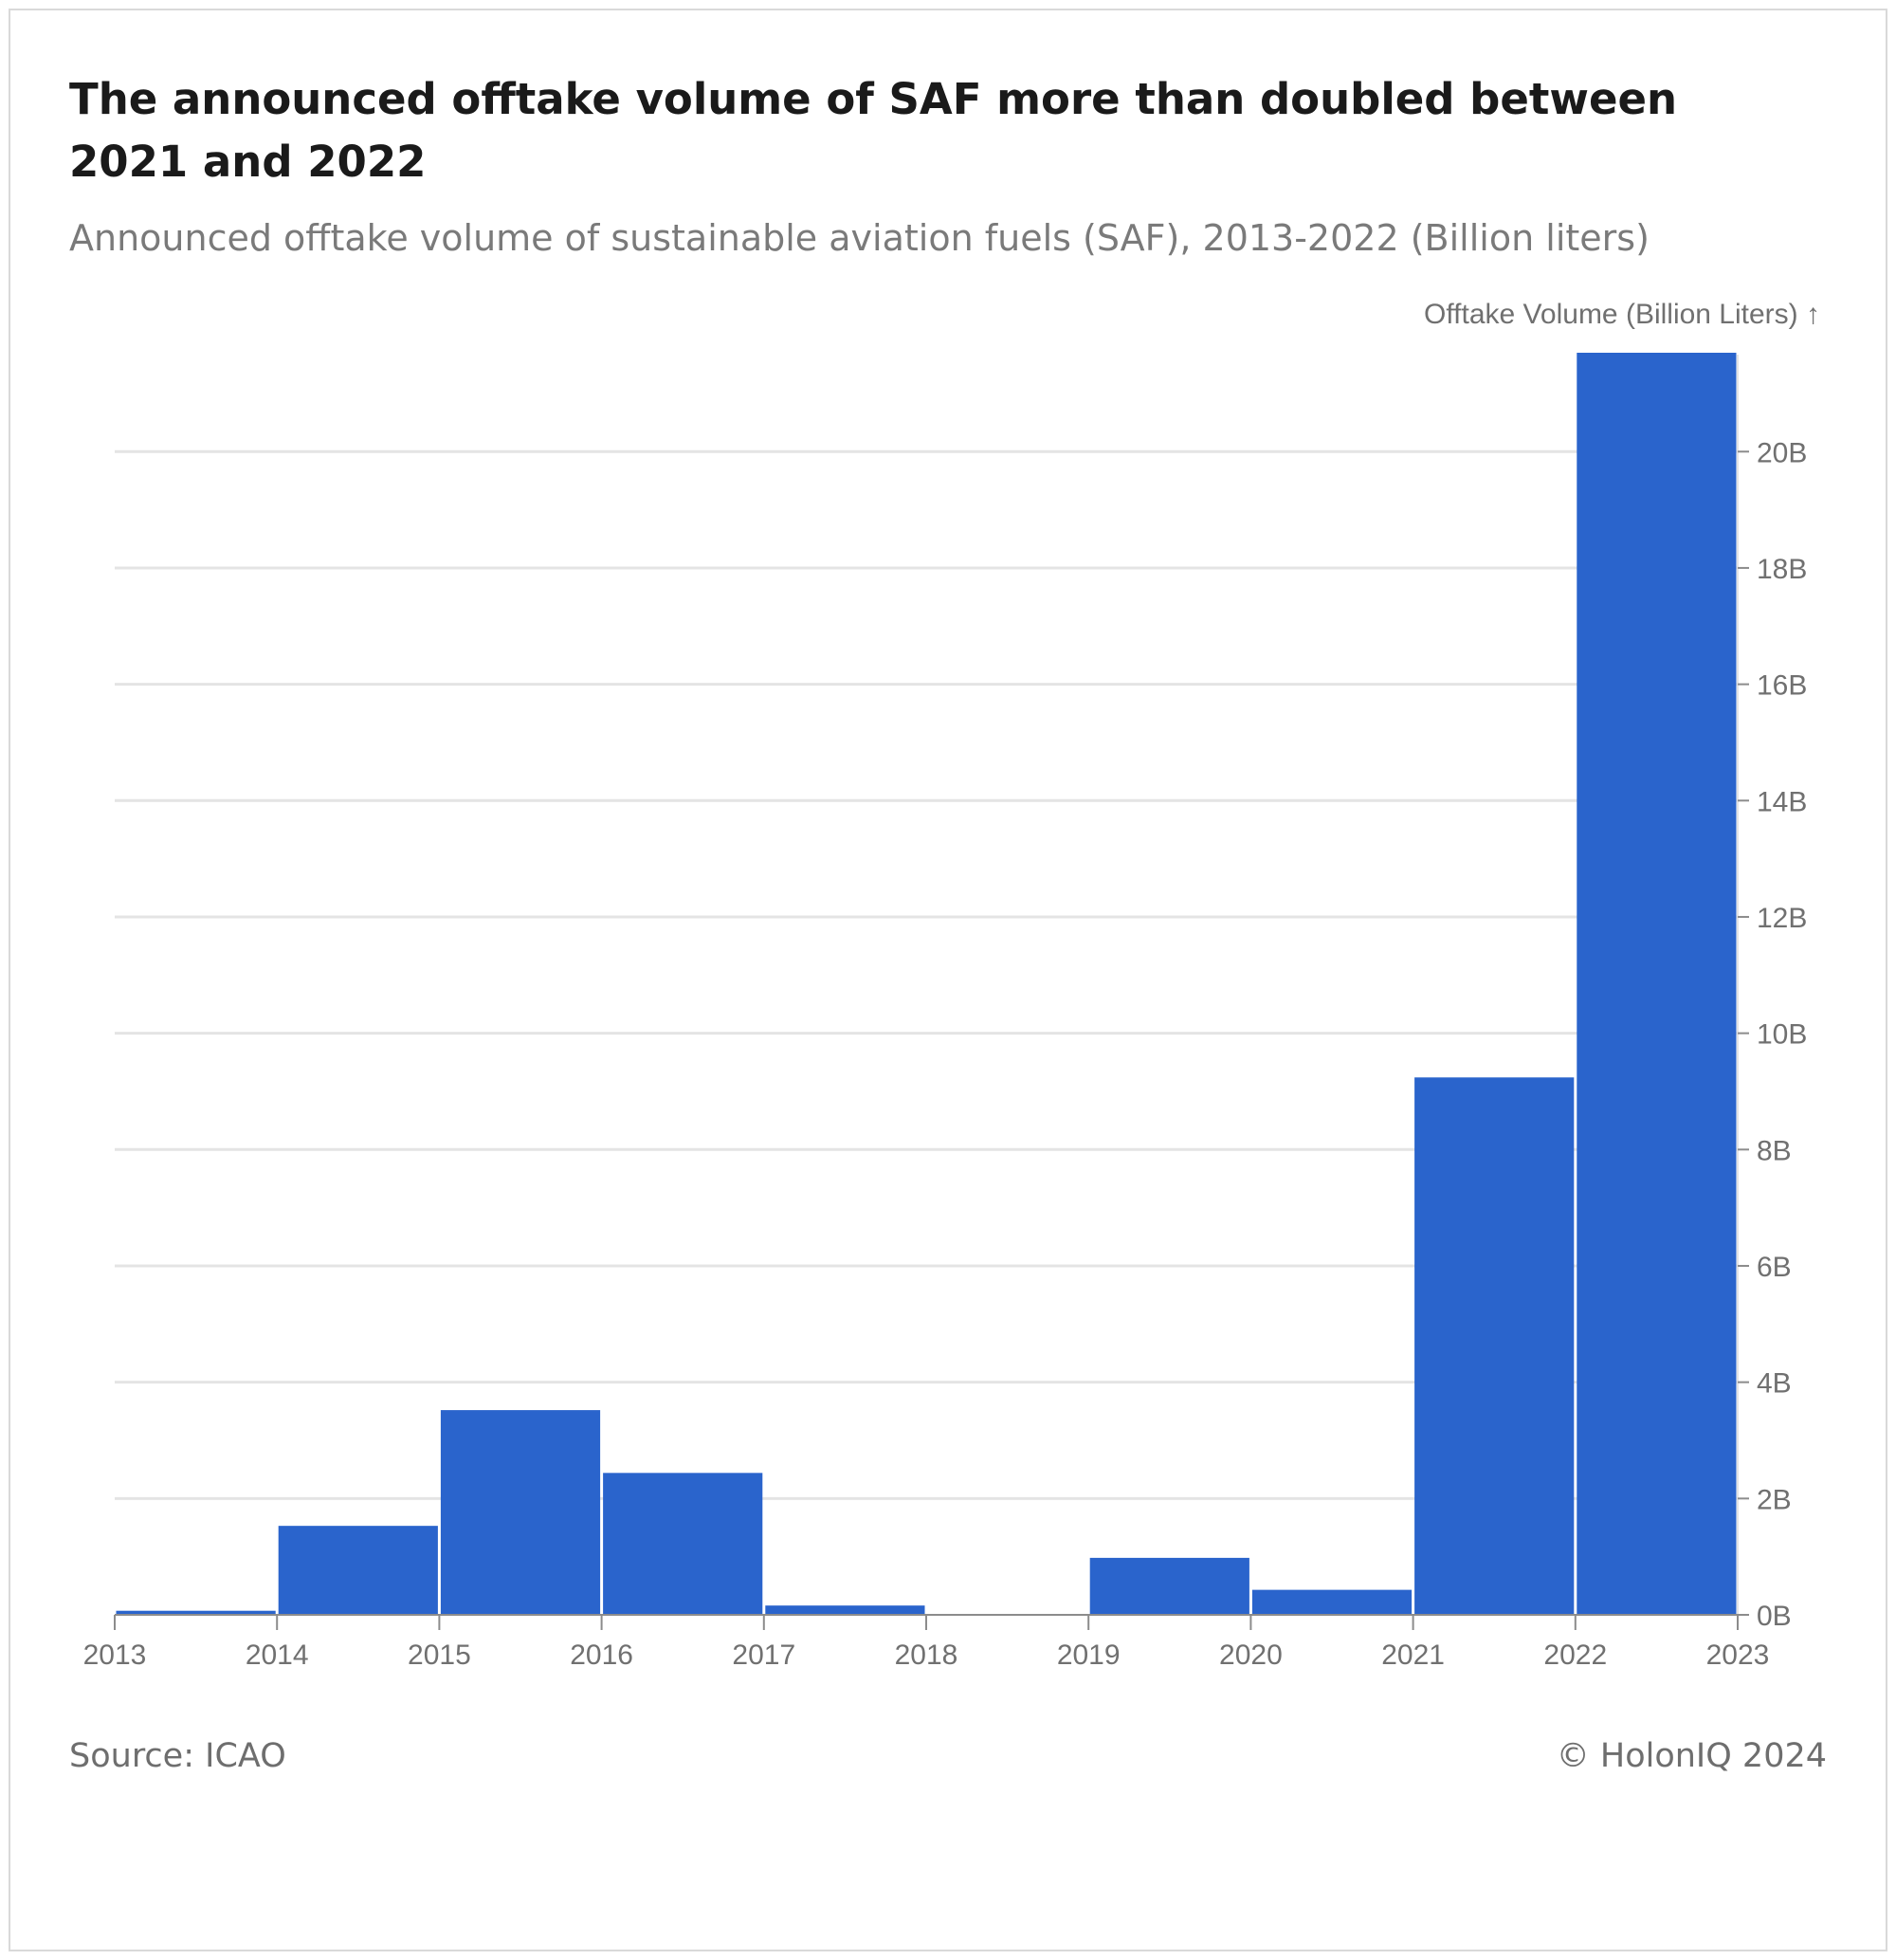 The width and height of the screenshot is (1896, 1960). Describe the element at coordinates (1774, 1499) in the screenshot. I see `y-tick-label: 2B` at that location.